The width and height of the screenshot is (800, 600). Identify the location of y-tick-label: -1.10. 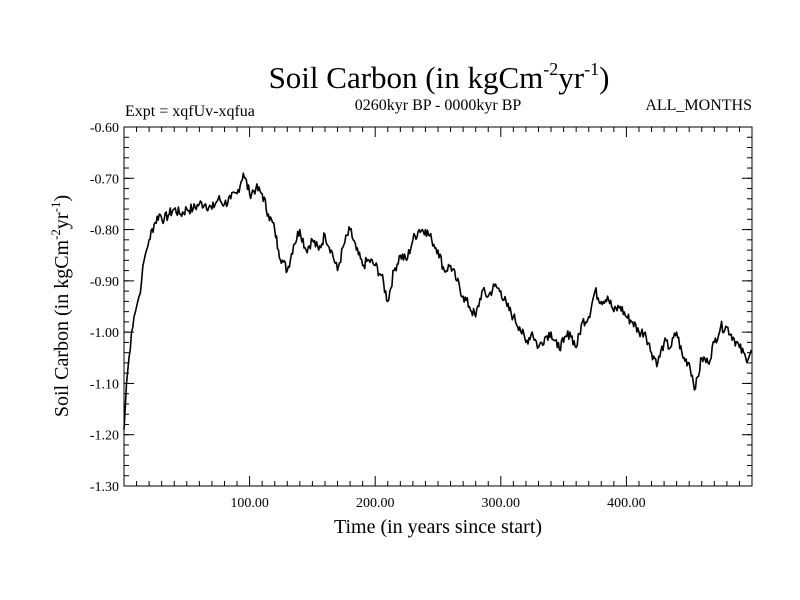
(104, 384).